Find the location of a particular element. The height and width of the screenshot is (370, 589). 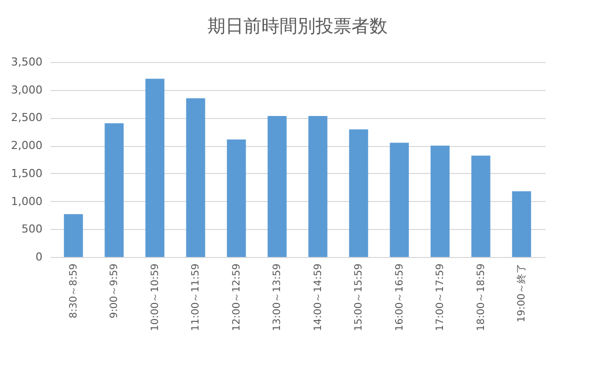

y-tick-label: 1,000 is located at coordinates (26, 201).